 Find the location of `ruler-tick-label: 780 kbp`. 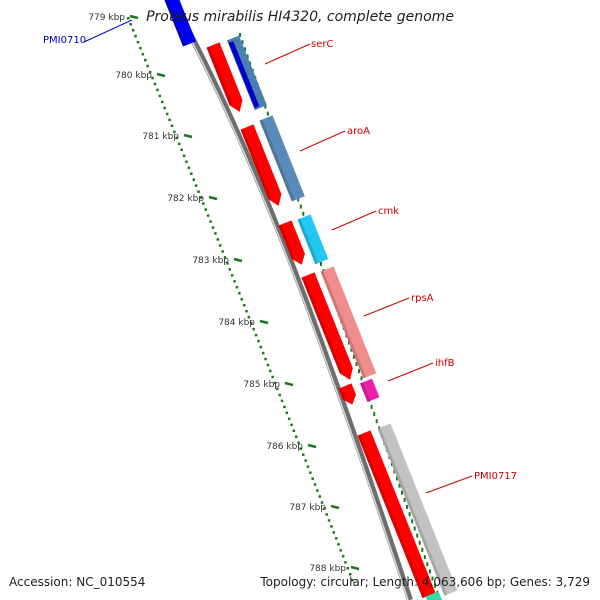

ruler-tick-label: 780 kbp is located at coordinates (133, 76).